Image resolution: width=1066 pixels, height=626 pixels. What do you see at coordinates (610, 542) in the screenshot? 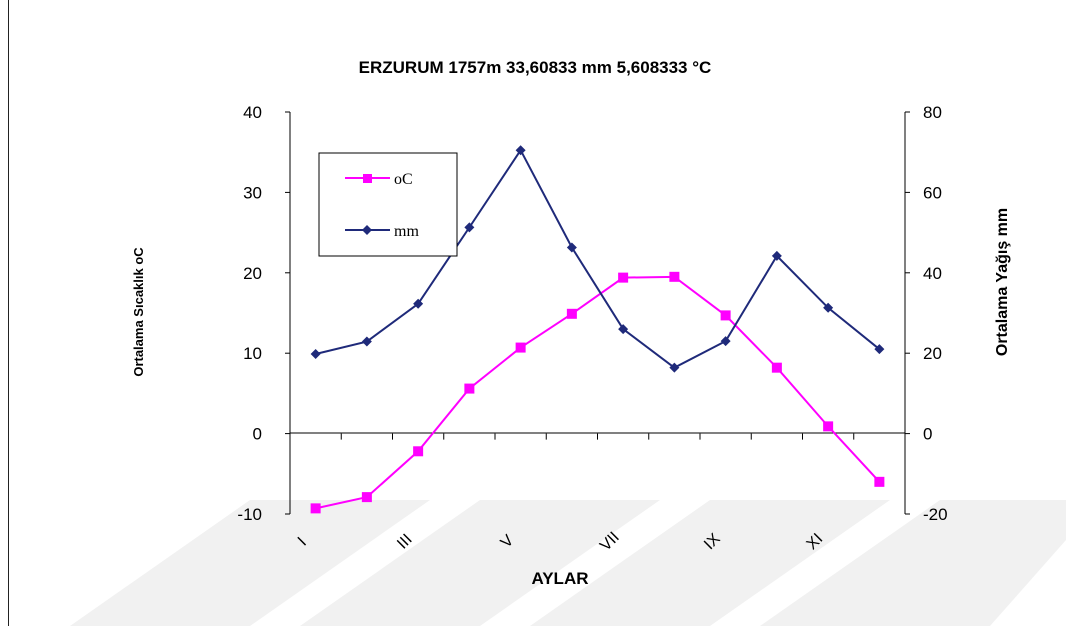
I see `x-tick-label: VII` at bounding box center [610, 542].